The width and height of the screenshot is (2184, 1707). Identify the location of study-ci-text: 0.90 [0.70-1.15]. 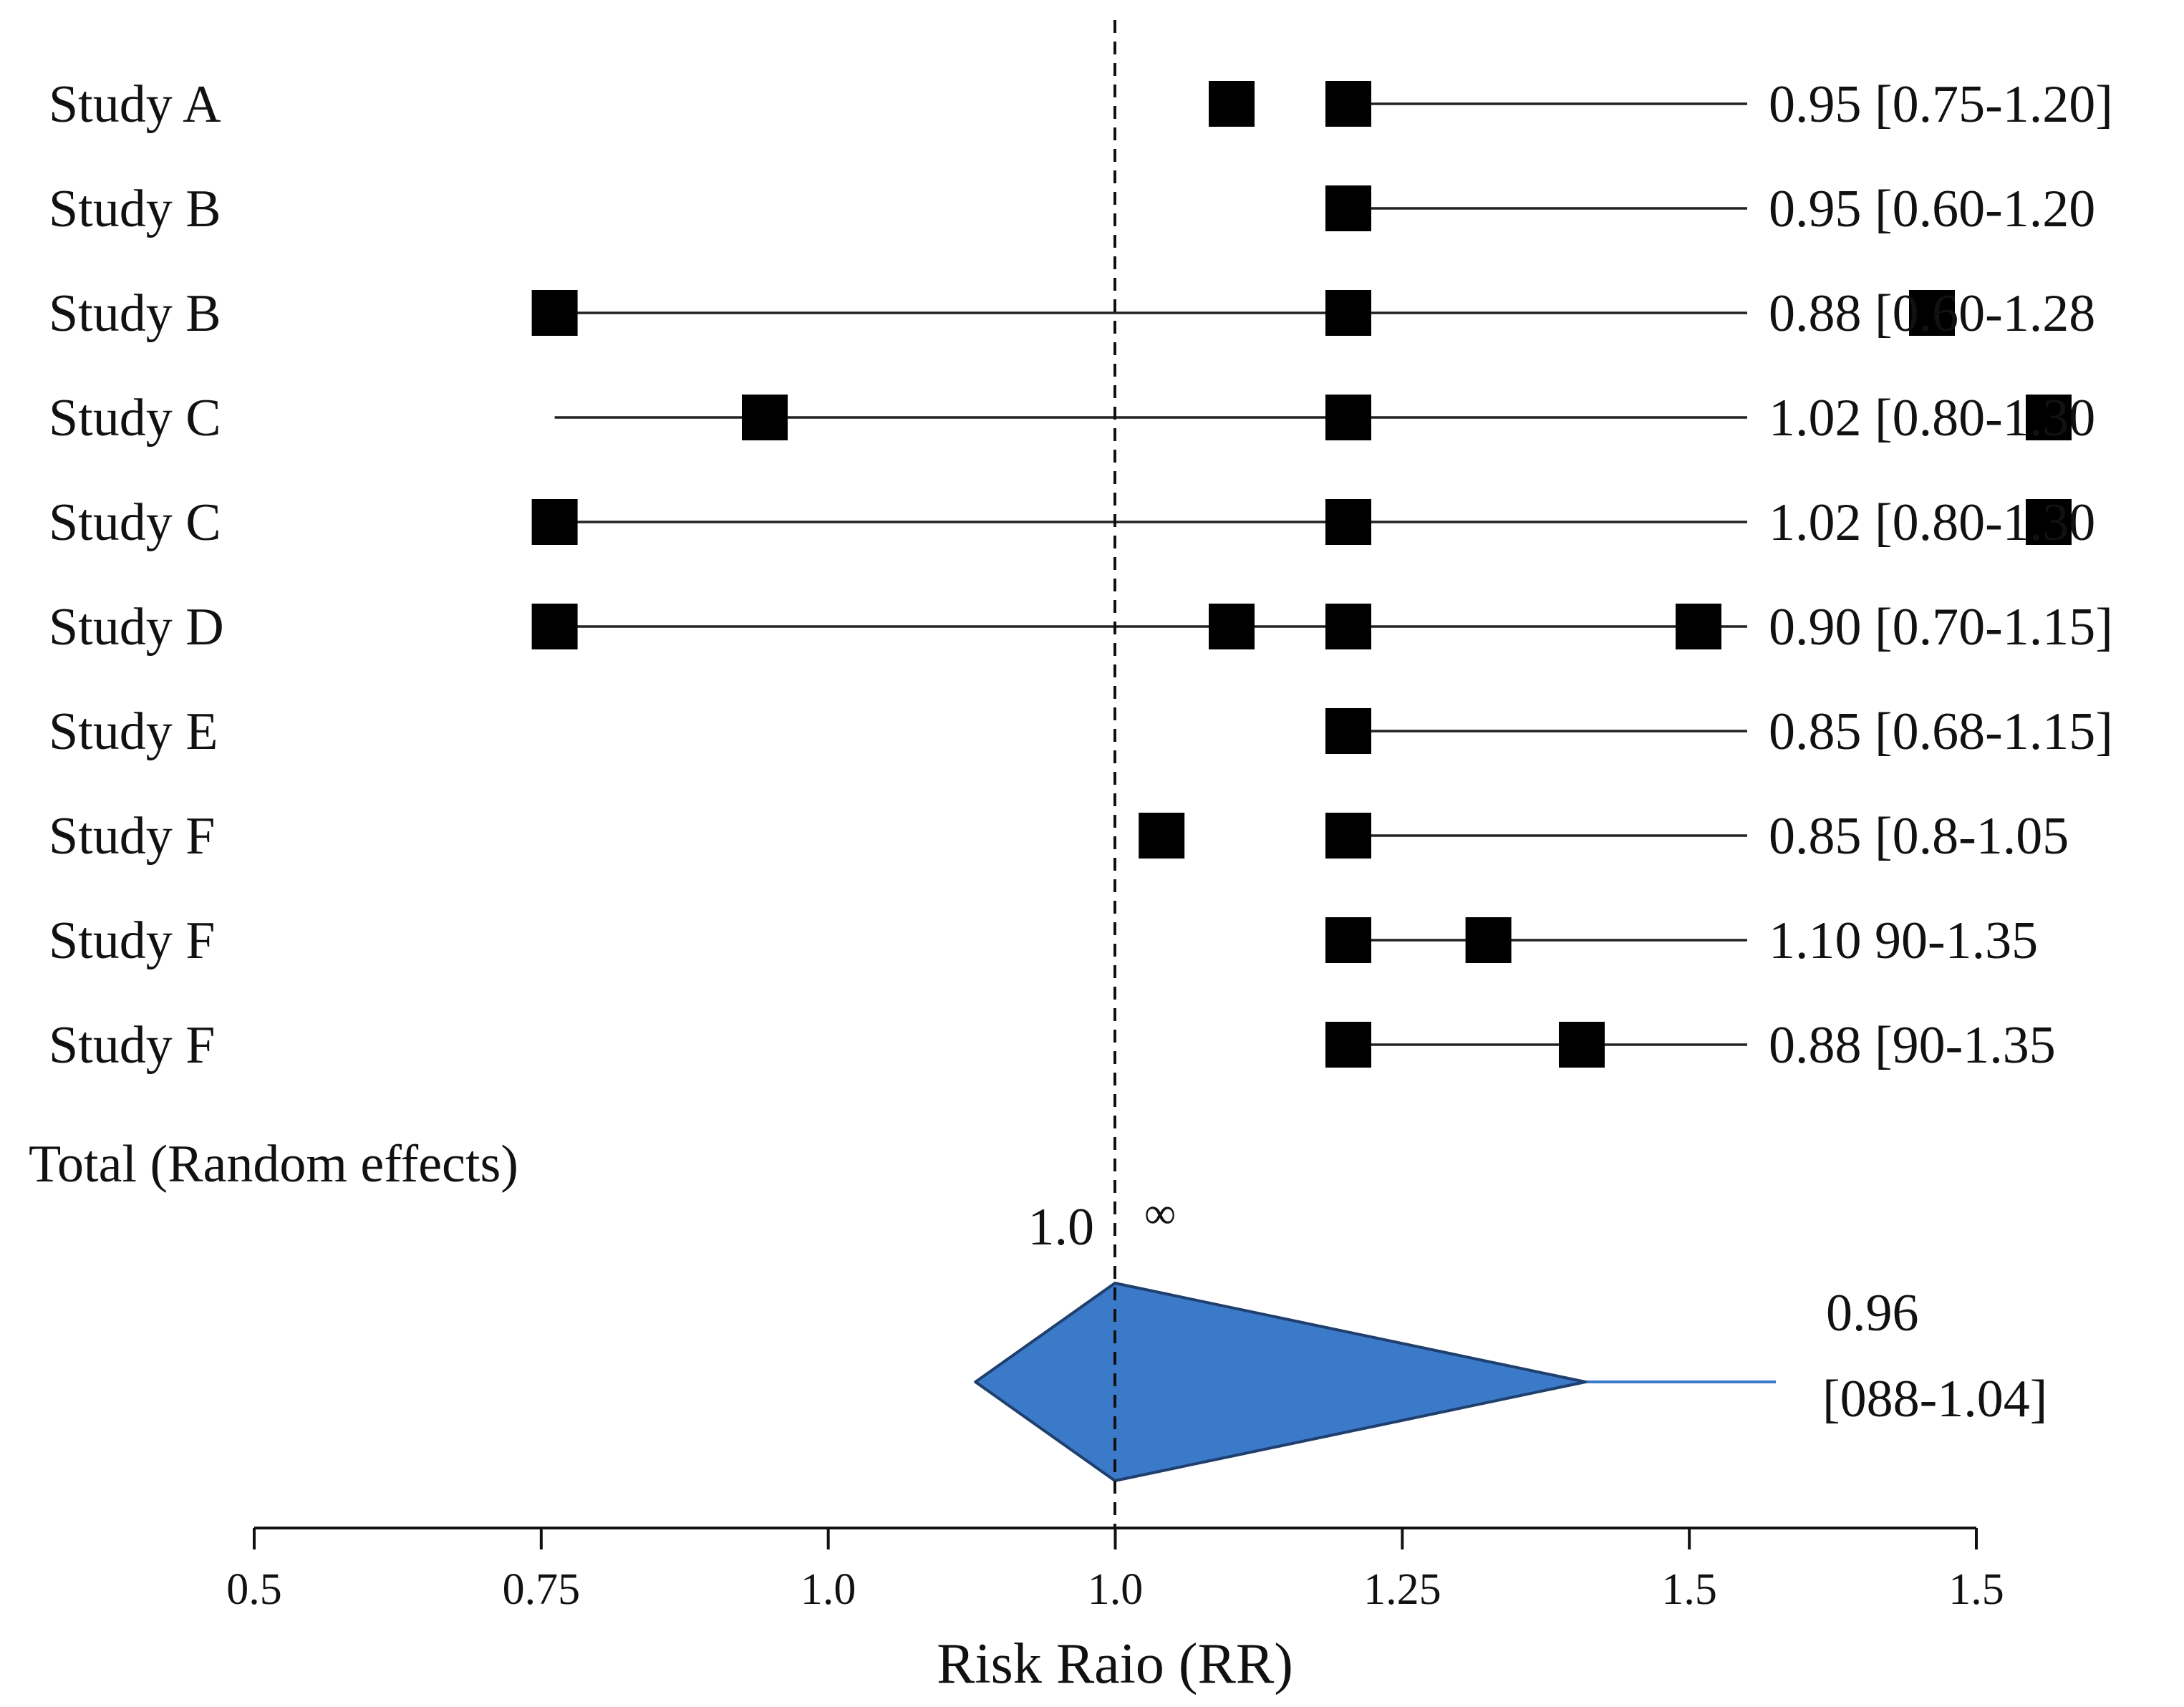
(1941, 627).